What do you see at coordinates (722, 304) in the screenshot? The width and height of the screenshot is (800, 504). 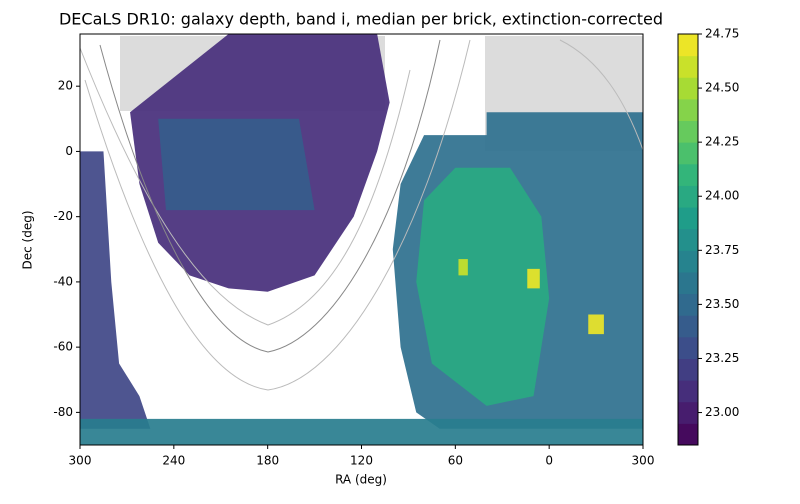 I see `colorbar-tick-label: 23.50` at bounding box center [722, 304].